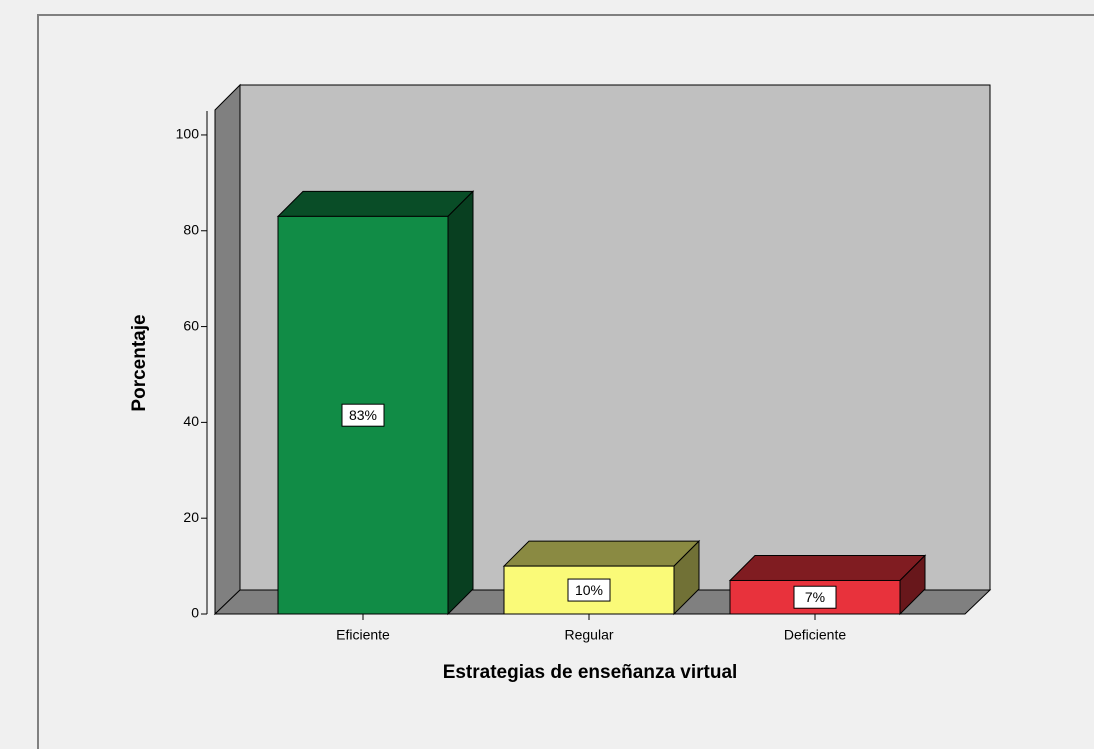  I want to click on x-tick-label: Eficiente, so click(363, 635).